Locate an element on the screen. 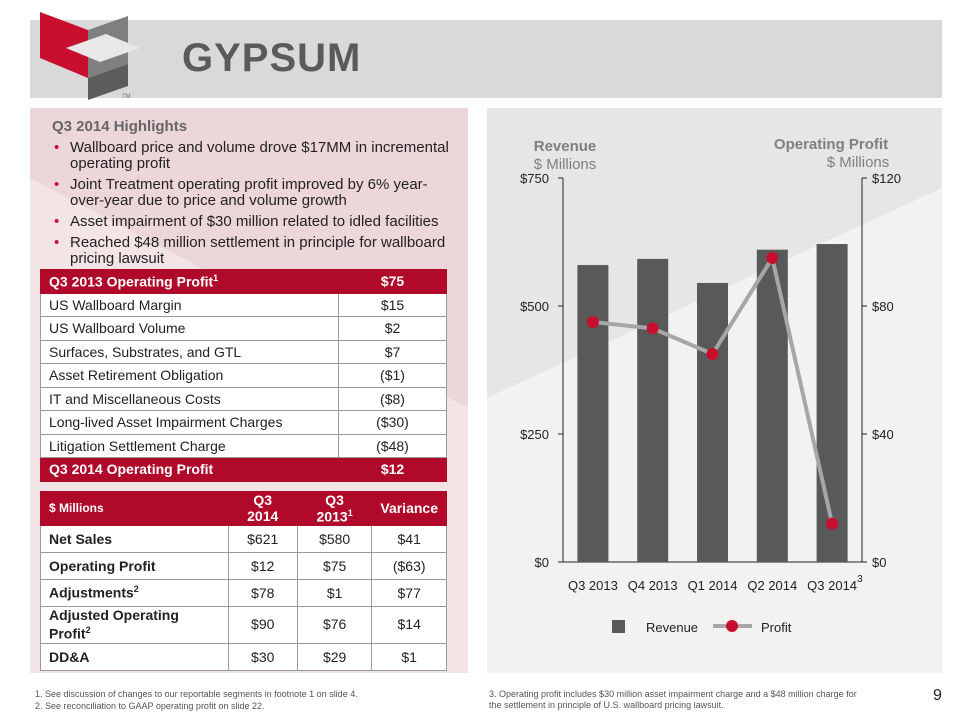 The height and width of the screenshot is (720, 960). table-row: Net Sales $621 $580 $41 is located at coordinates (243, 538).